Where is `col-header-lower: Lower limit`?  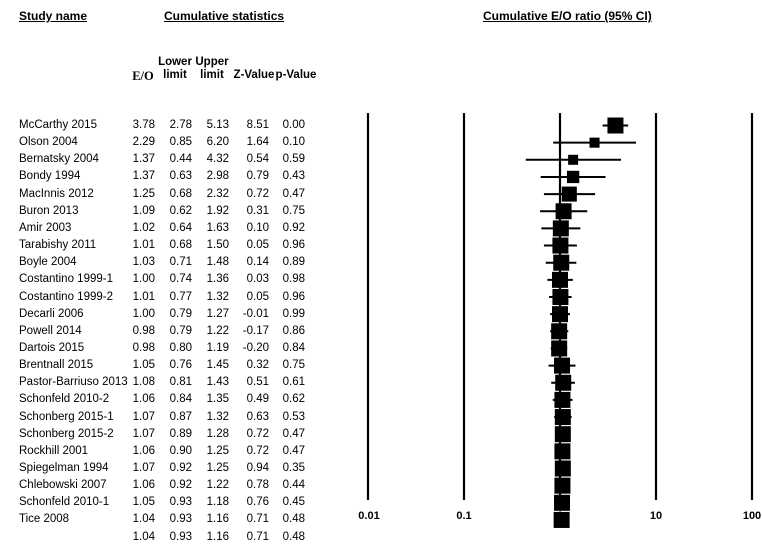
col-header-lower: Lower limit is located at coordinates (175, 69).